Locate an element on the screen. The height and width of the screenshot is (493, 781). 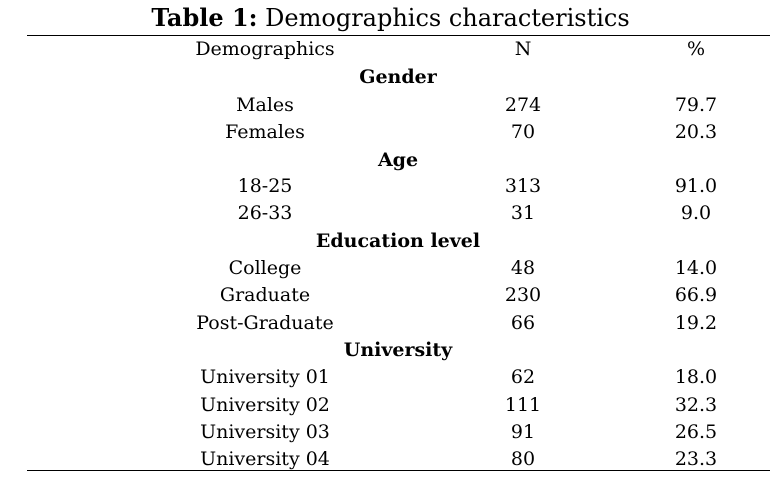
row-label: University 04 is located at coordinates (265, 459).